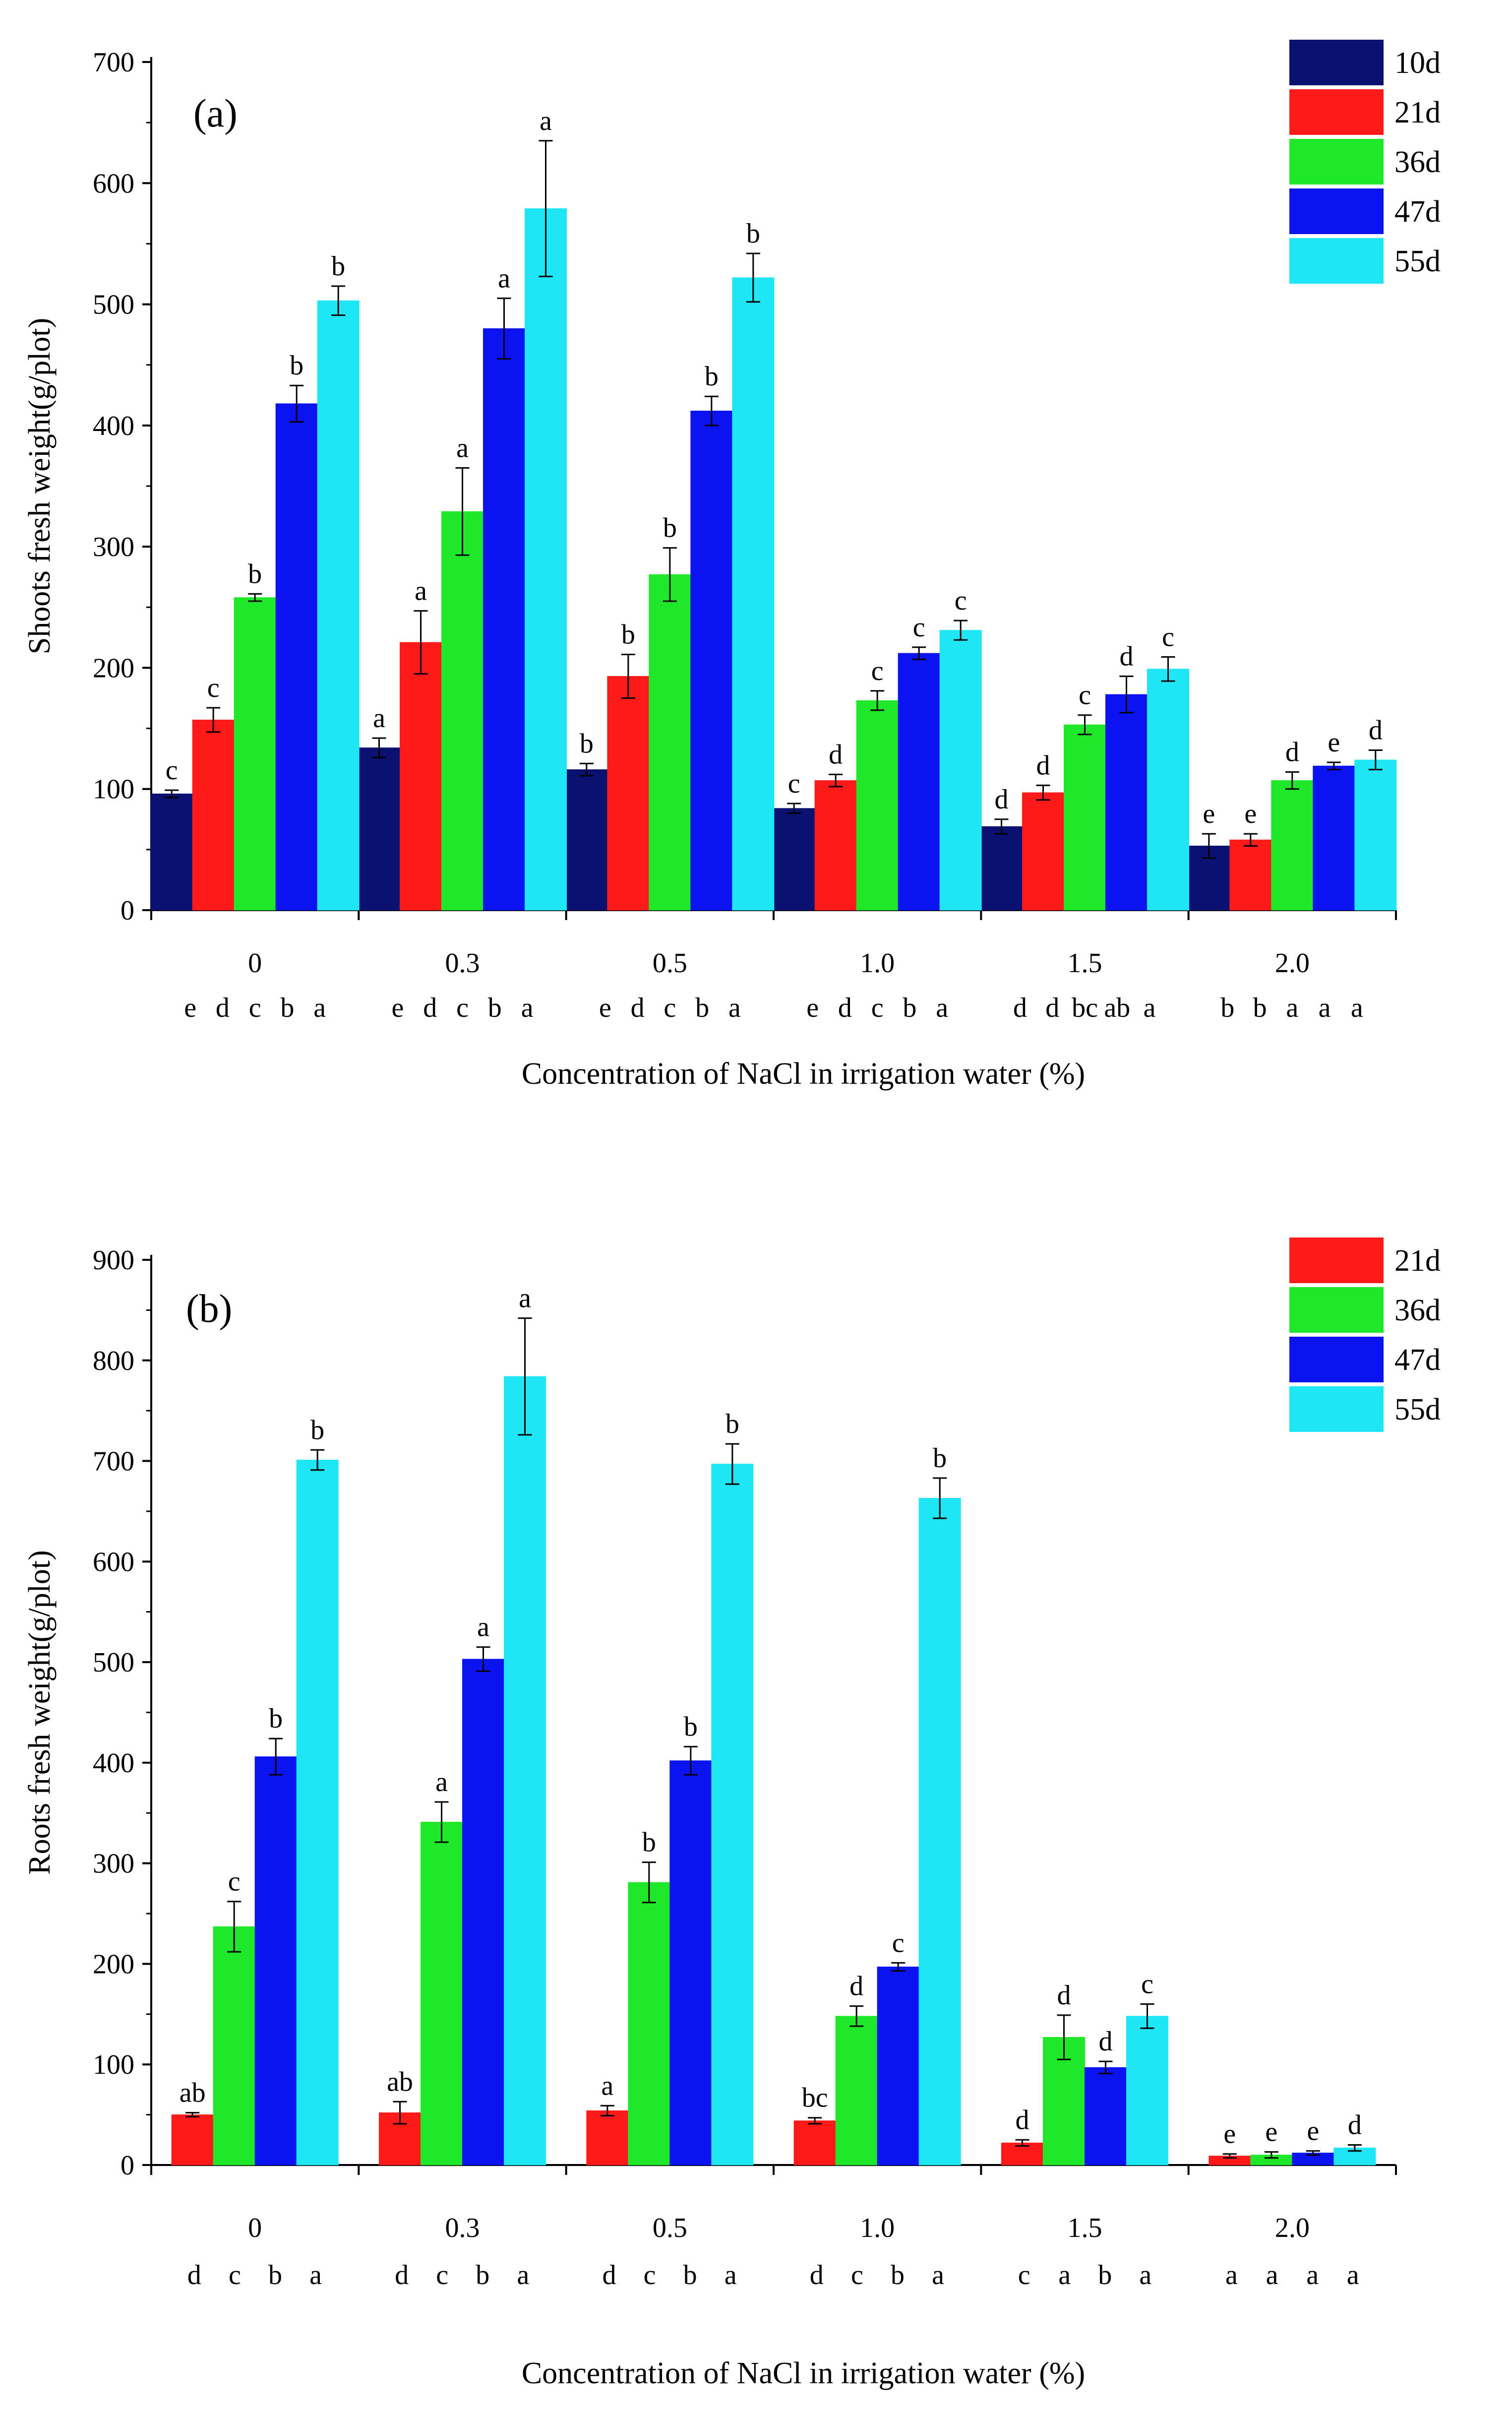  Describe the element at coordinates (113, 62) in the screenshot. I see `y-tick-label: 700` at that location.